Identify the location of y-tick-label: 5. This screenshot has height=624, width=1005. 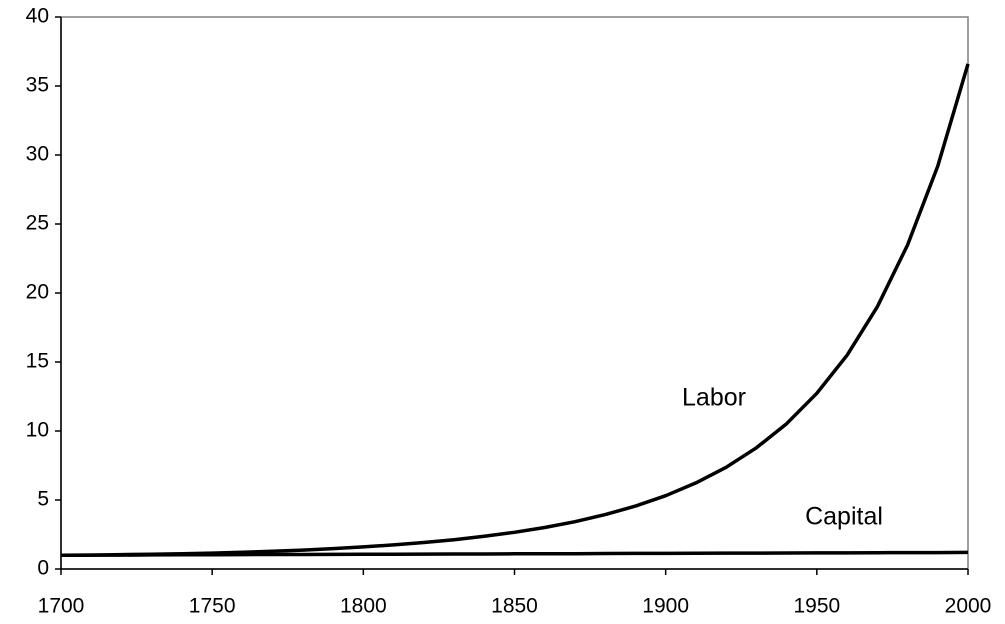
(43, 499).